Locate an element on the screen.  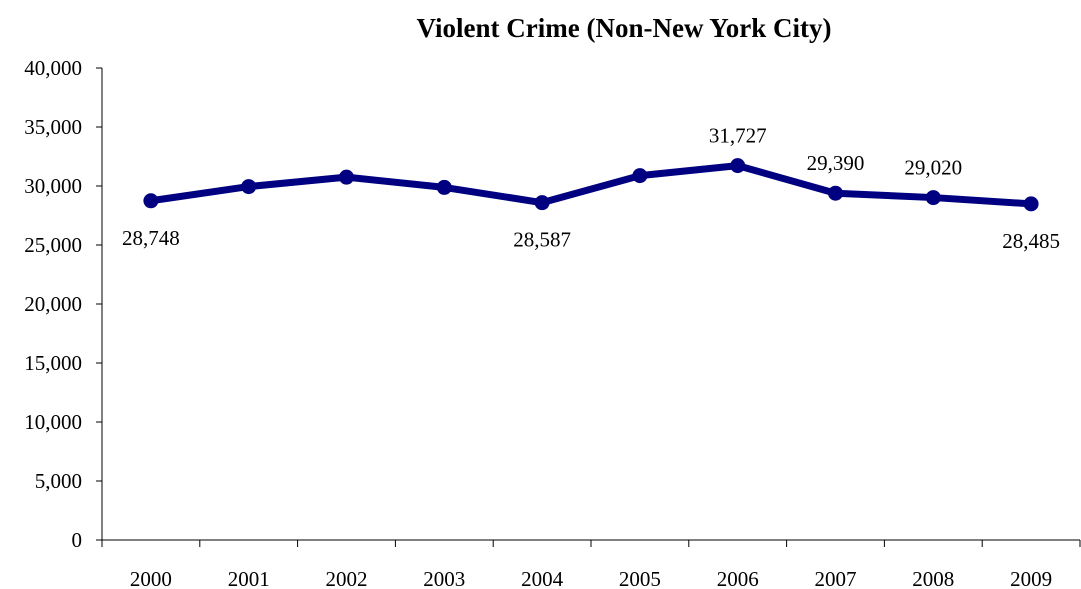
x-tick-label: 2001 is located at coordinates (249, 578).